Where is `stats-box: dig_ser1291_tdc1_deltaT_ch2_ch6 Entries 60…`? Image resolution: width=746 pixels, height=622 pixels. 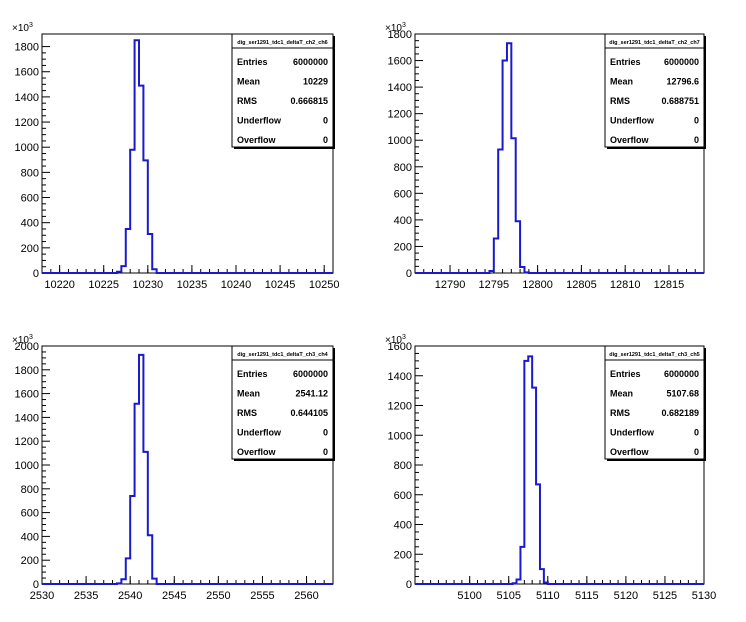 stats-box: dig_ser1291_tdc1_deltaT_ch2_ch6 Entries 60… is located at coordinates (283, 91).